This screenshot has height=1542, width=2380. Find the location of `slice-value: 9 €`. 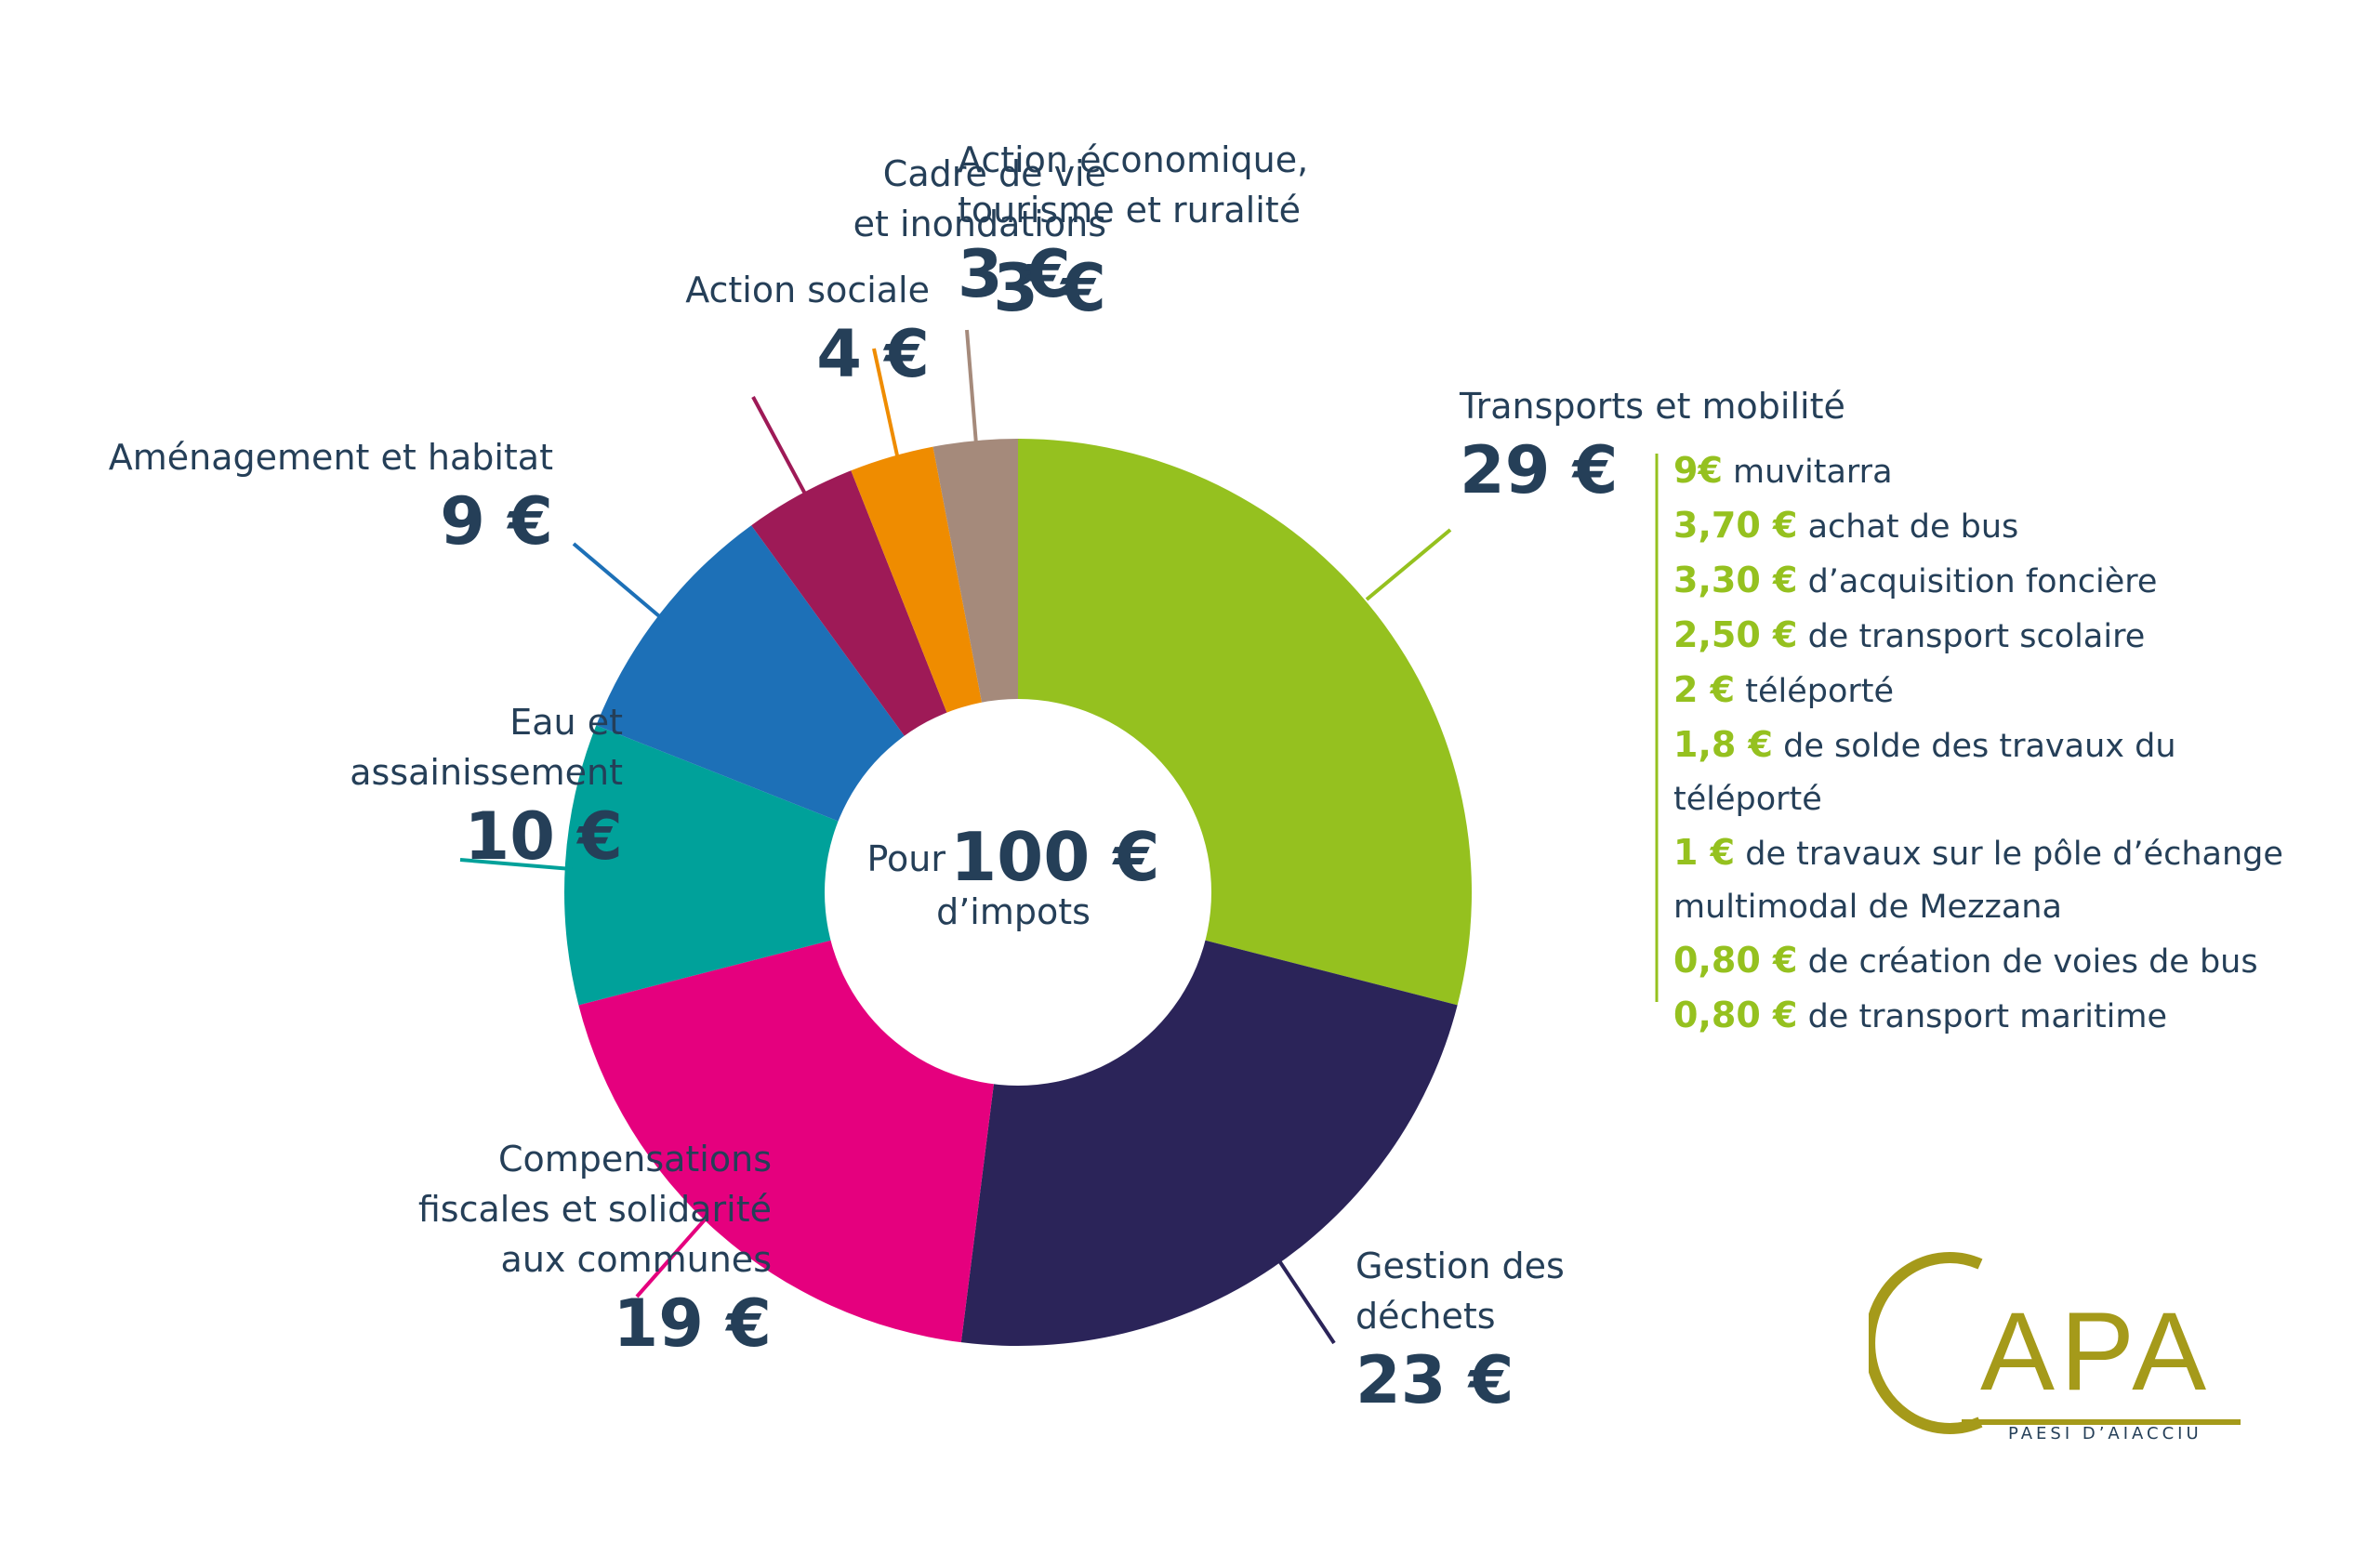

slice-value: 9 € is located at coordinates (496, 521).